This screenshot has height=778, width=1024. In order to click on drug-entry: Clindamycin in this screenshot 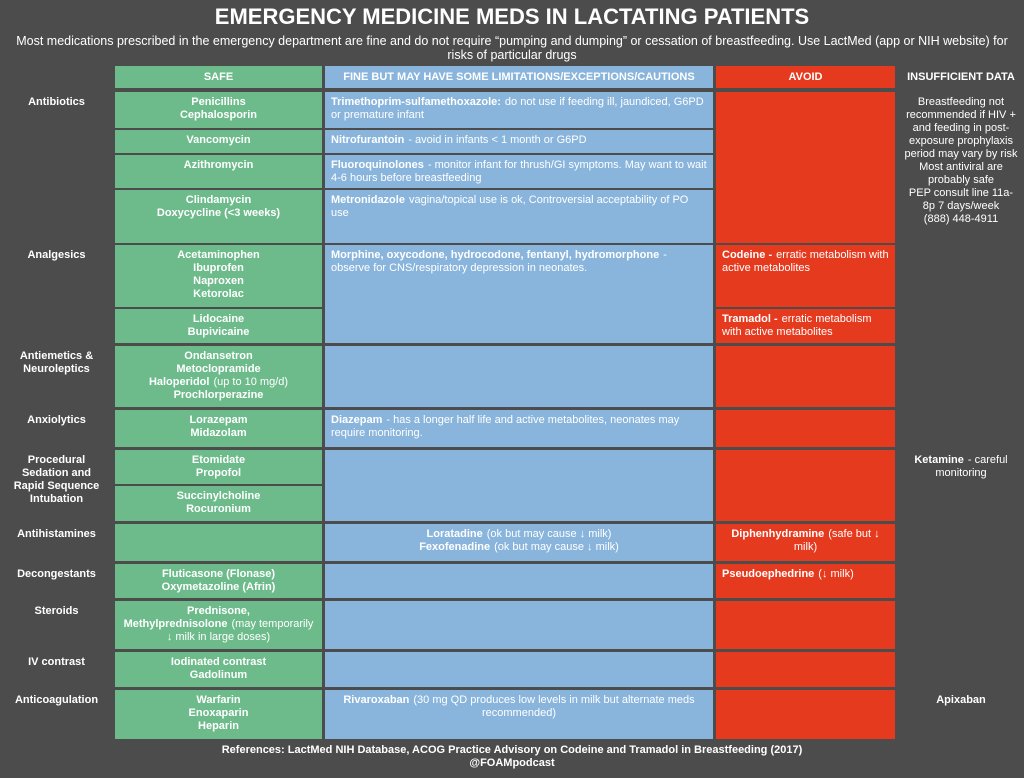, I will do `click(218, 200)`.